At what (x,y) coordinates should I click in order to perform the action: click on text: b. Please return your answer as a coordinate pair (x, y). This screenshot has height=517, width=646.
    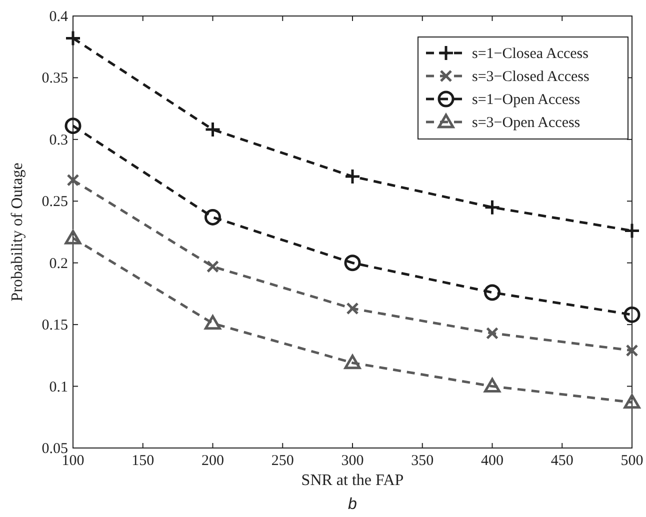
    Looking at the image, I should click on (353, 504).